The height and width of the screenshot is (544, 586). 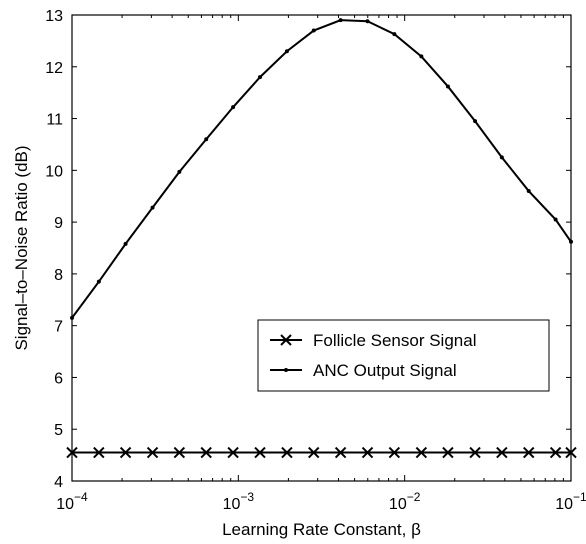 I want to click on x-tick-label: 10⁻³, so click(x=239, y=501).